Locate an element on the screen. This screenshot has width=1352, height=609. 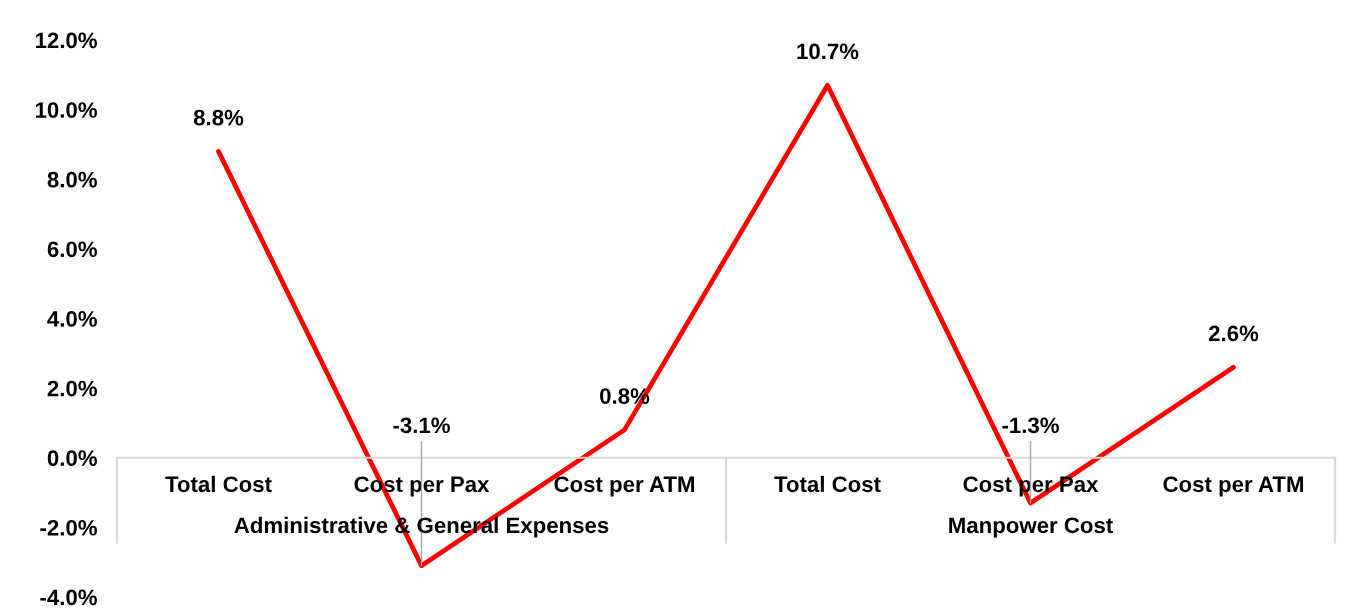
y-tick-label: 10.0% is located at coordinates (66, 110).